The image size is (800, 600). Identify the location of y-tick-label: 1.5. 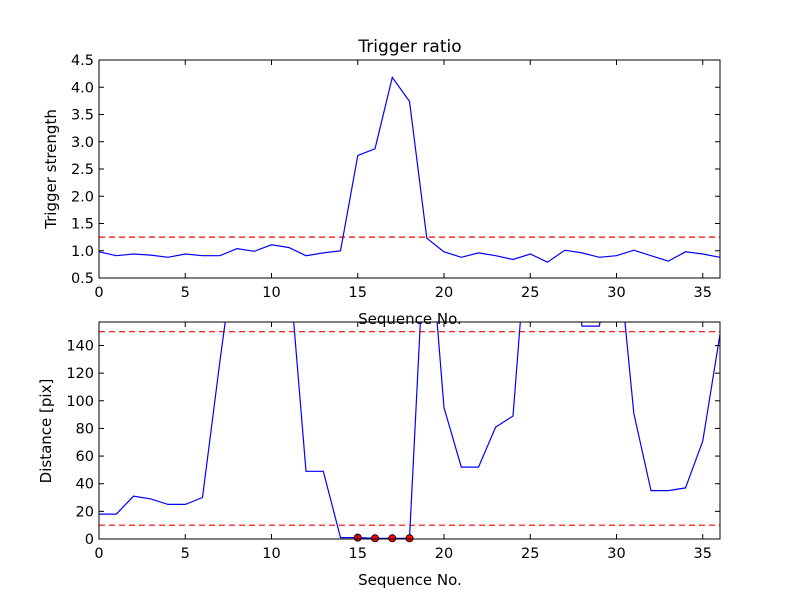
(82, 225).